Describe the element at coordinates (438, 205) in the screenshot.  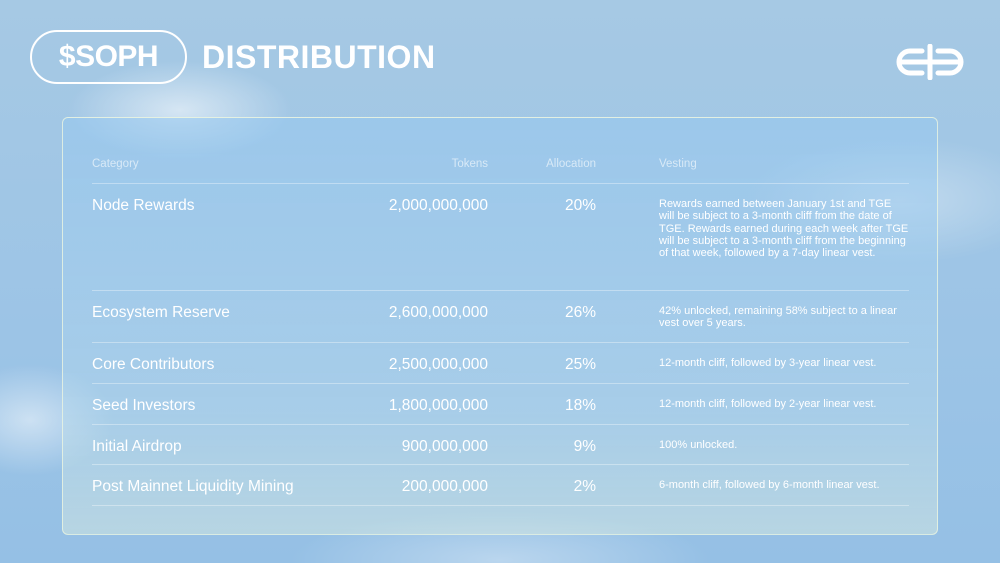
I see `tokens-cell: 2,000,000,000` at that location.